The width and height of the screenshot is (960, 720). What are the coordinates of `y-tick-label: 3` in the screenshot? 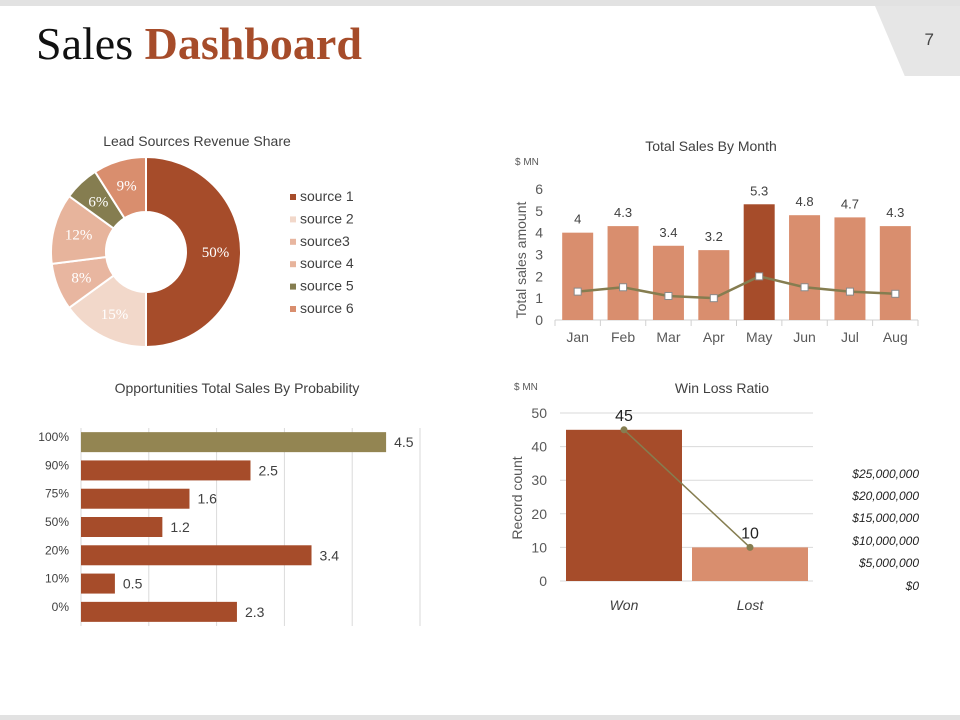 It's located at (539, 255).